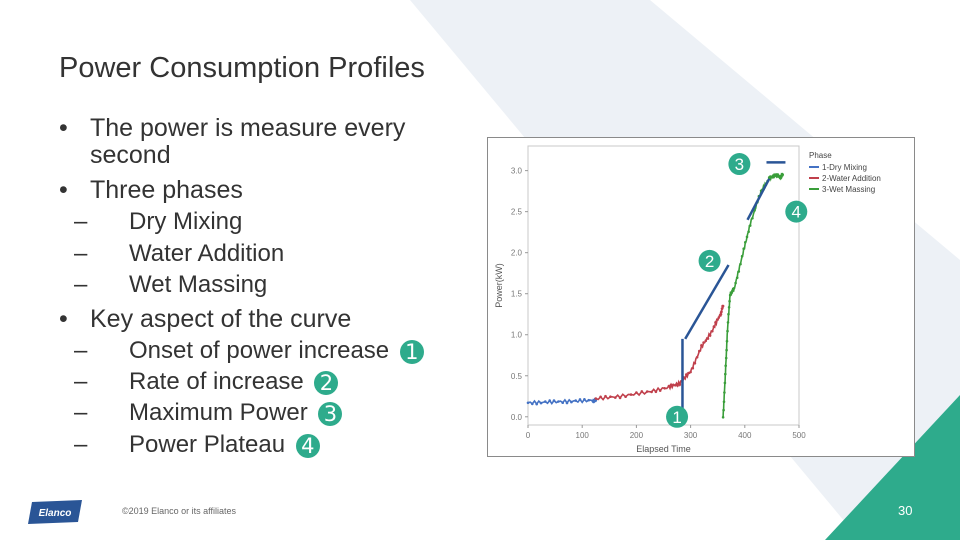 This screenshot has height=540, width=960. What do you see at coordinates (517, 294) in the screenshot?
I see `y-tick-label: 1.5` at bounding box center [517, 294].